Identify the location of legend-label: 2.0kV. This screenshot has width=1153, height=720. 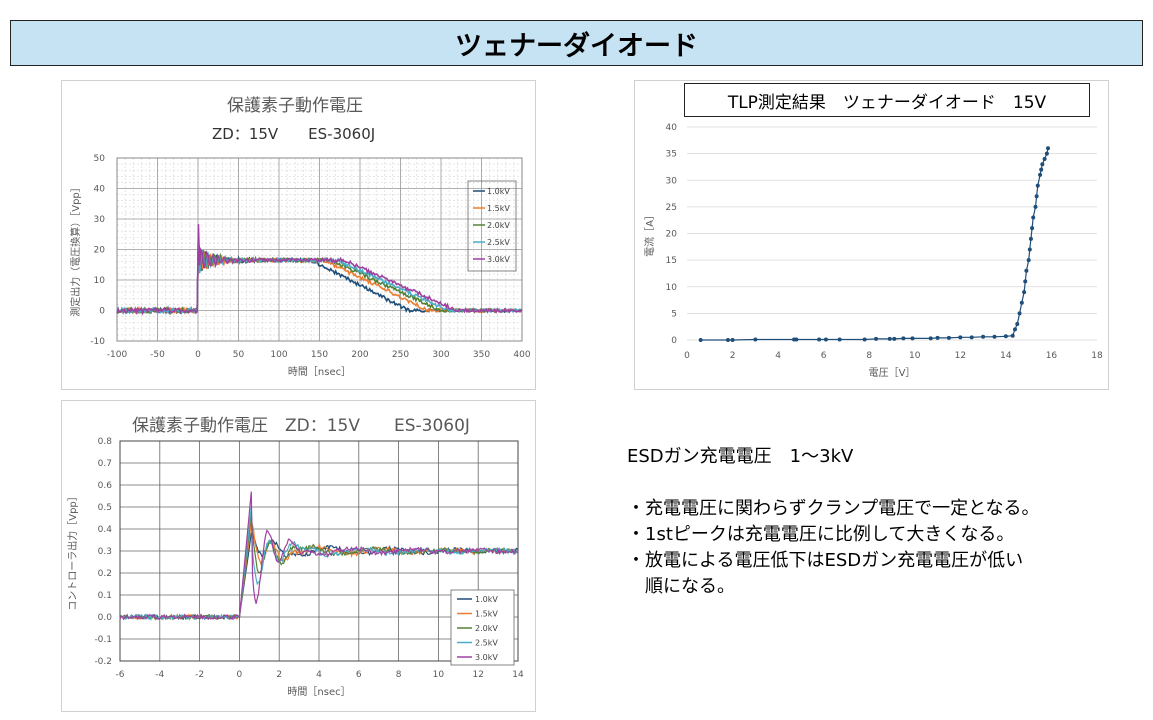
(498, 225).